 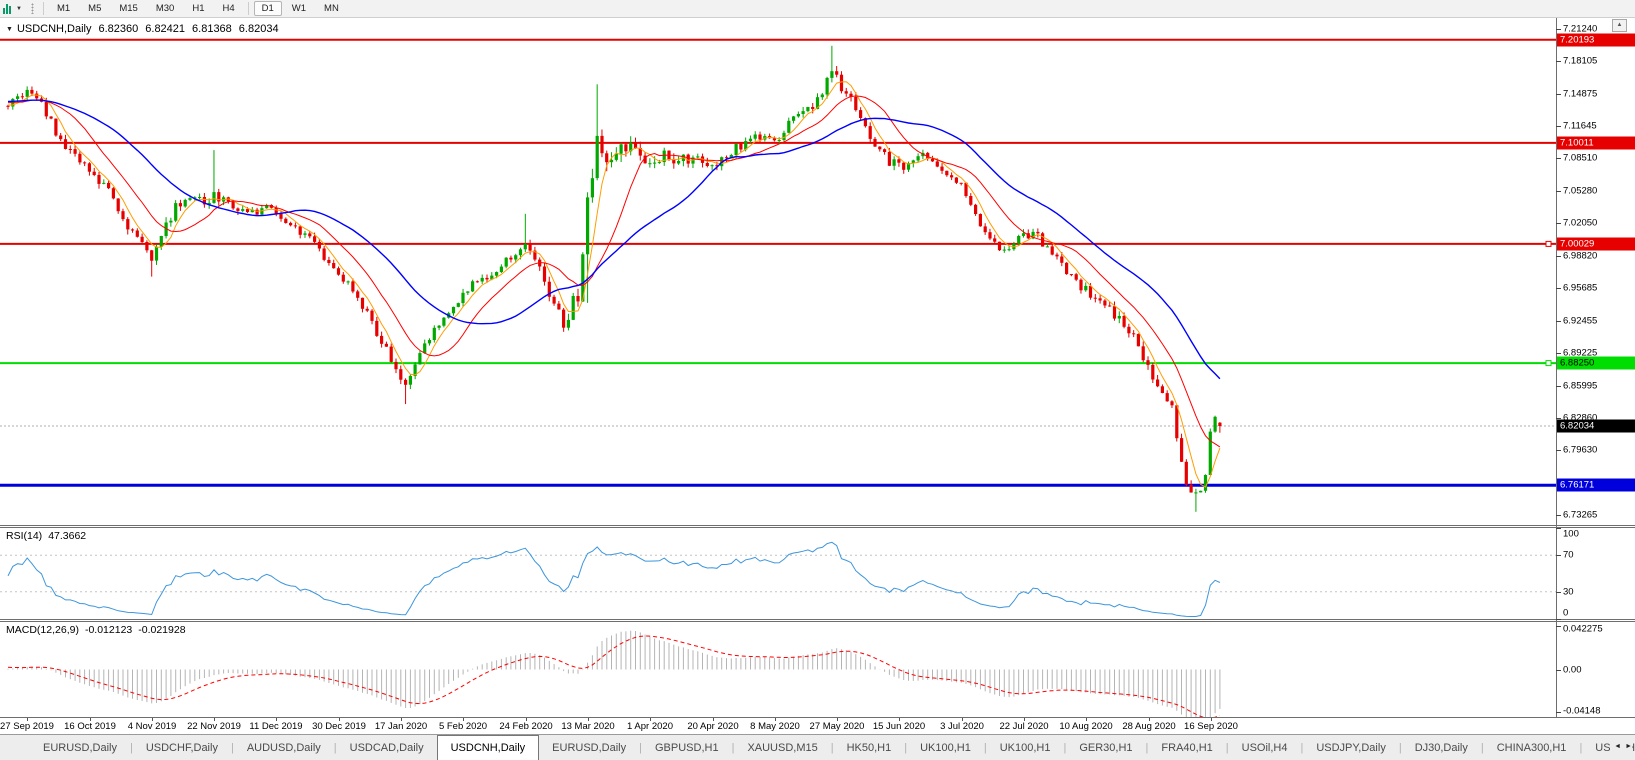 What do you see at coordinates (1580, 450) in the screenshot?
I see `price-tick-label: 6.79630` at bounding box center [1580, 450].